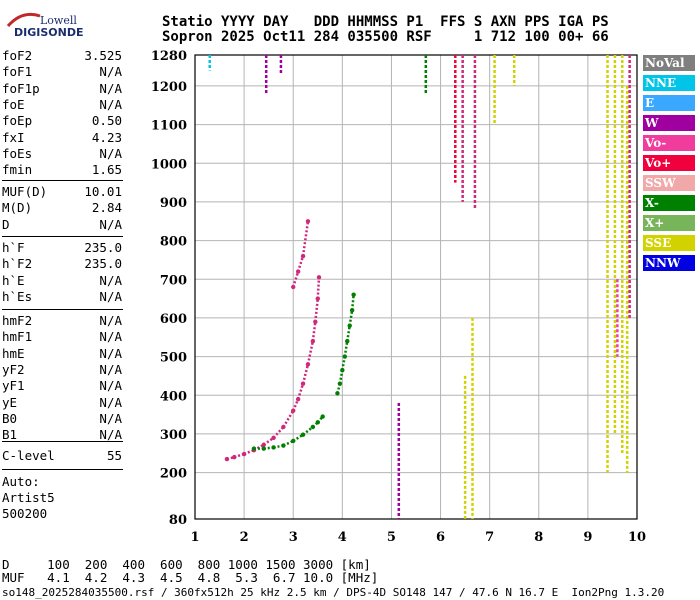 This screenshot has height=600, width=700. I want to click on param-name: foF1, so click(17, 72).